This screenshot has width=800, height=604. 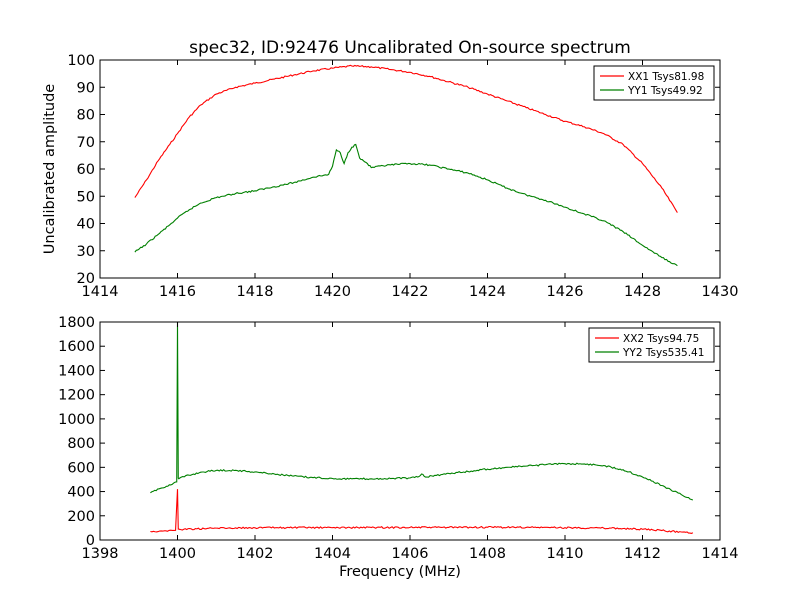 What do you see at coordinates (642, 292) in the screenshot?
I see `x-tick-label: 1428` at bounding box center [642, 292].